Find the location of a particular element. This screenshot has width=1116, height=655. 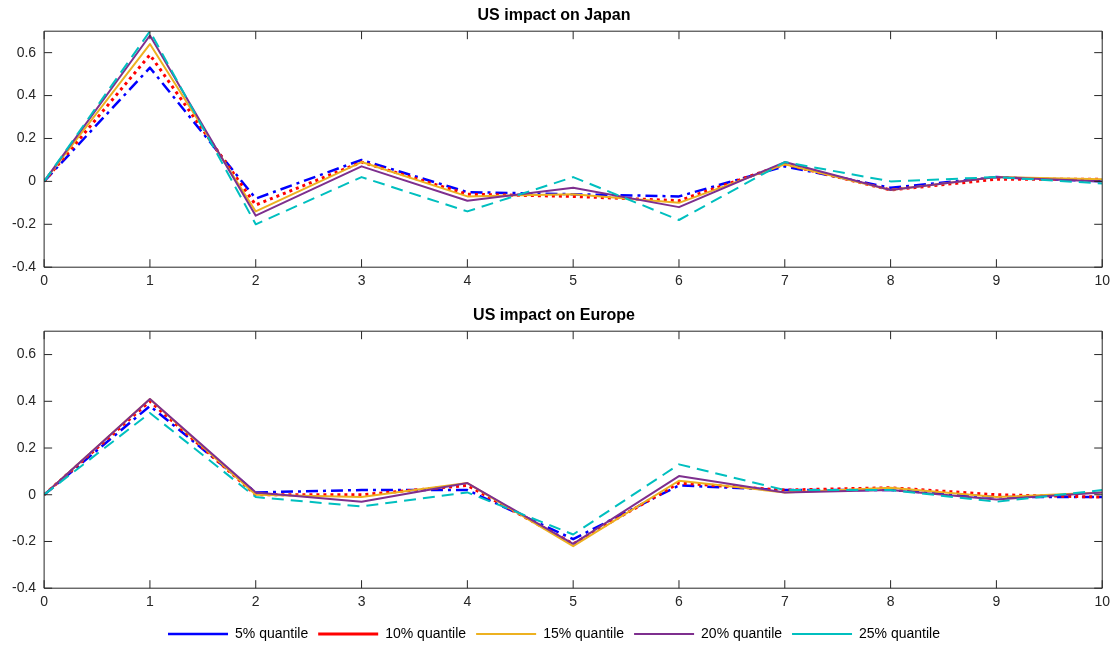

legend-label: 5% quantile is located at coordinates (272, 632).